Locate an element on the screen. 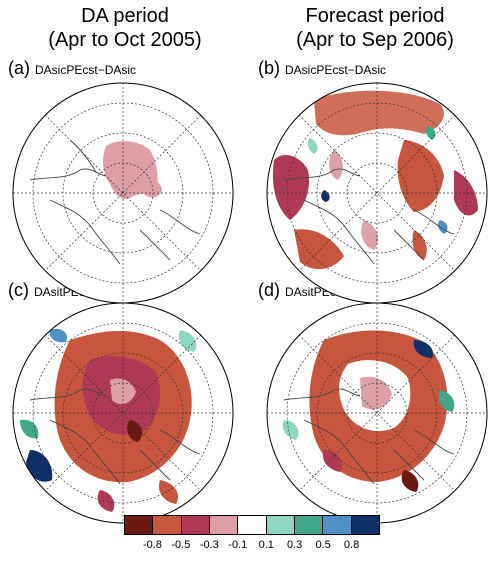 Image resolution: width=500 pixels, height=562 pixels. colorbar-tick-label: 0.8 is located at coordinates (351, 545).